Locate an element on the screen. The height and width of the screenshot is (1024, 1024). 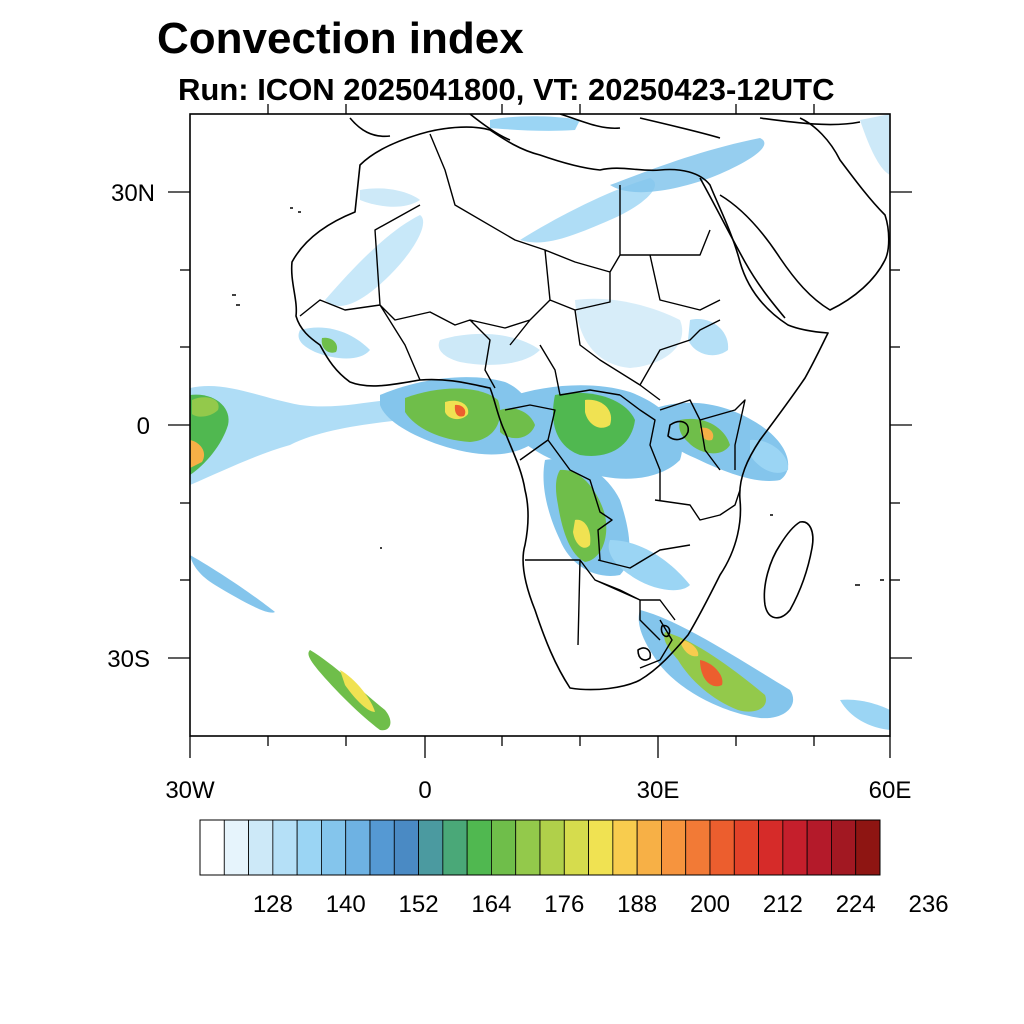
lon-tick-label: 30E is located at coordinates (658, 790).